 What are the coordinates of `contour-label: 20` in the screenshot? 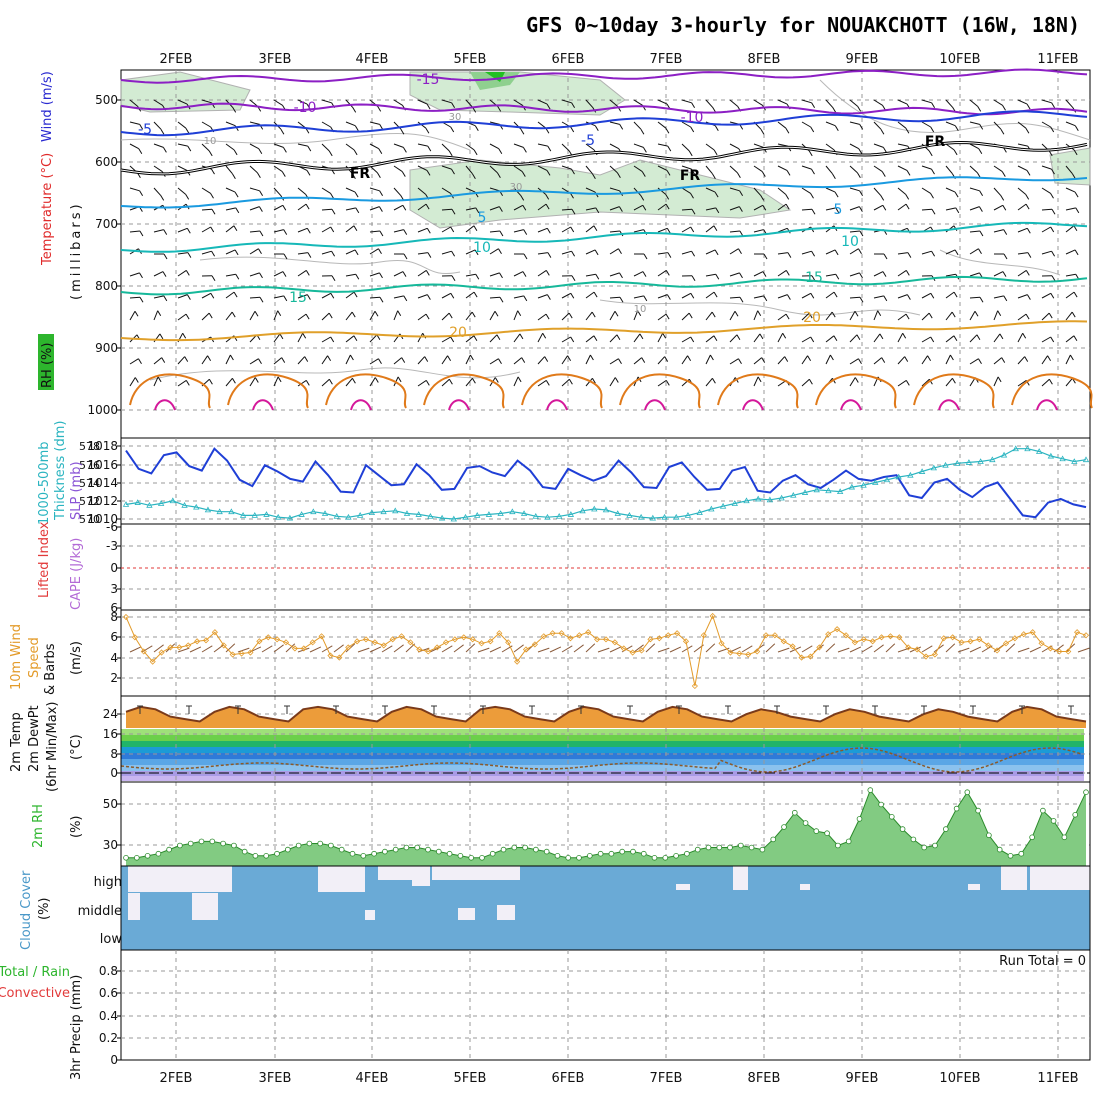 It's located at (458, 333).